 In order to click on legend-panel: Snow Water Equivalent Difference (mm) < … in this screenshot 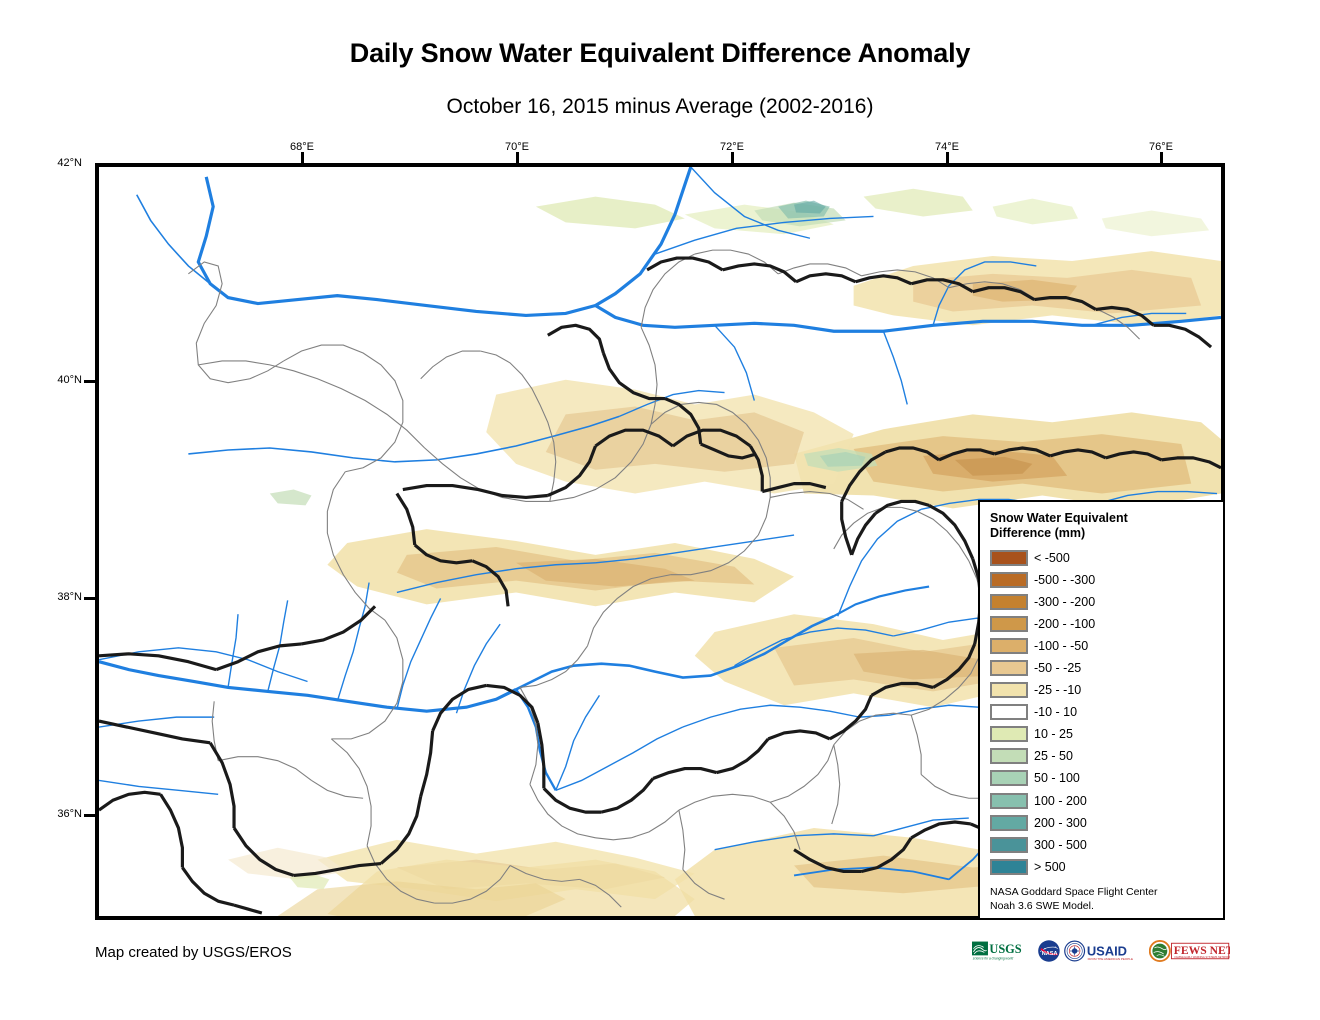, I will do `click(1101, 710)`.